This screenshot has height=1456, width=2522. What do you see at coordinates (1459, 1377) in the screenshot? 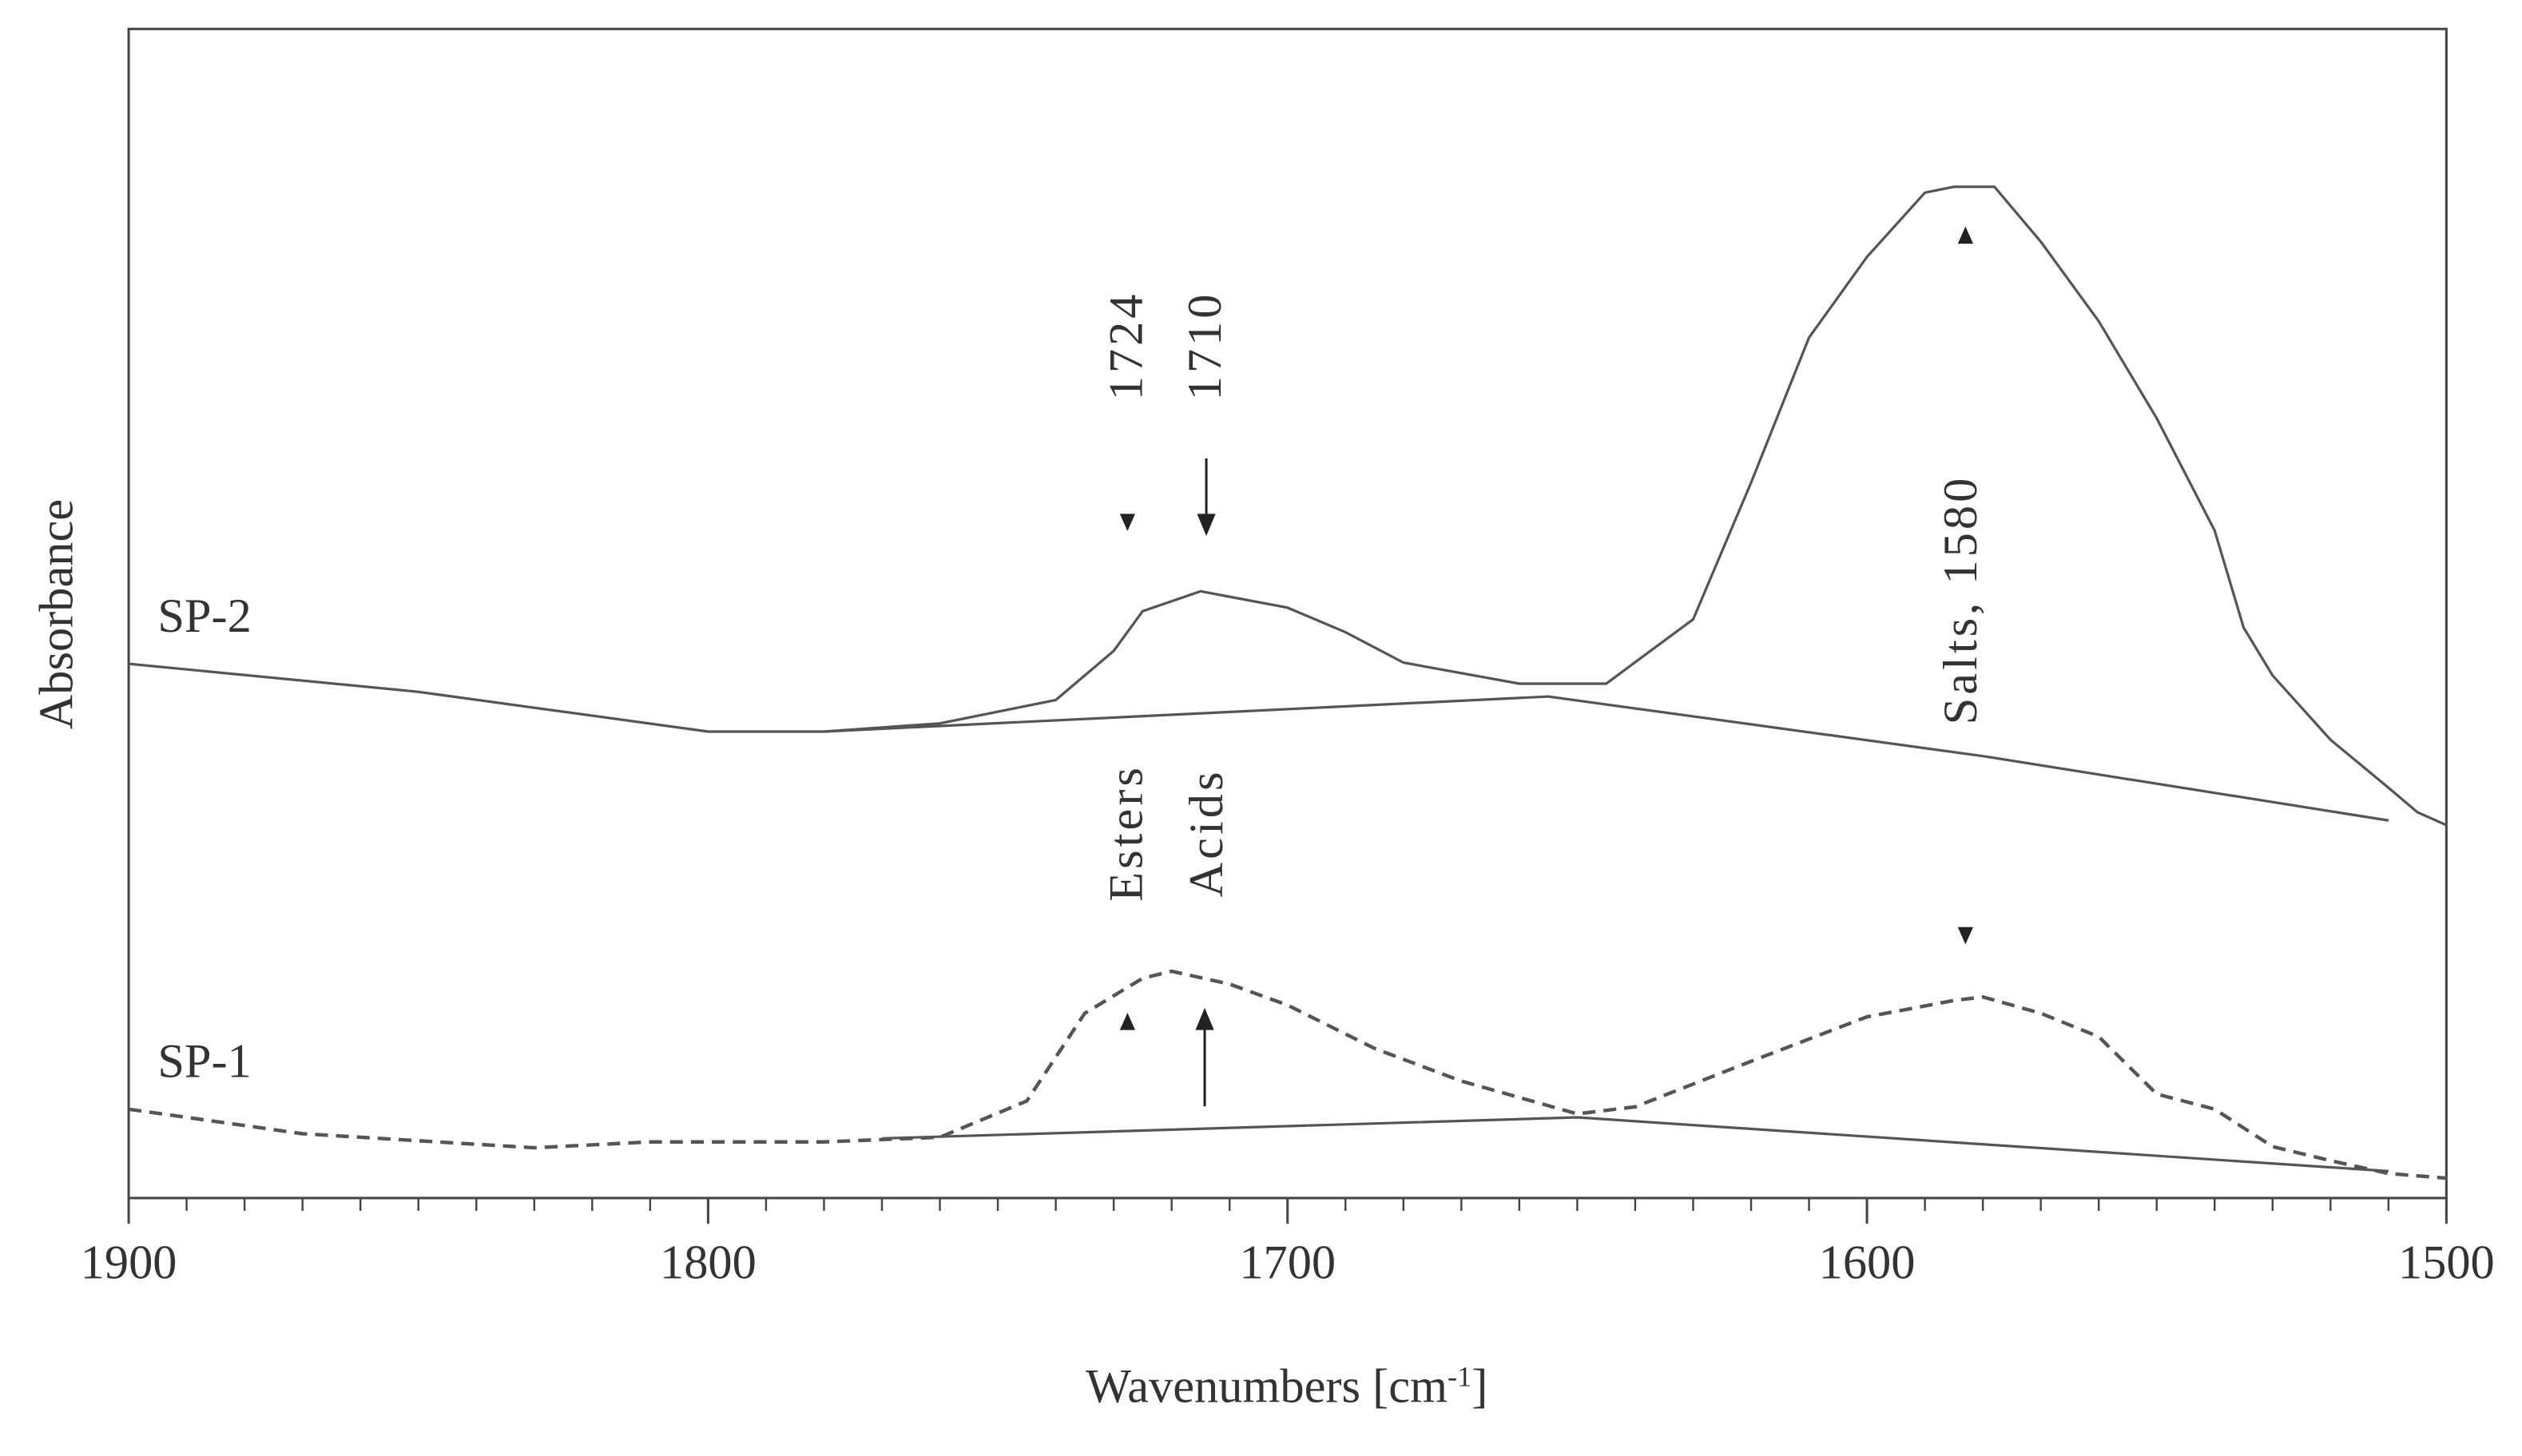
I see `x-label-sup: -1` at bounding box center [1459, 1377].